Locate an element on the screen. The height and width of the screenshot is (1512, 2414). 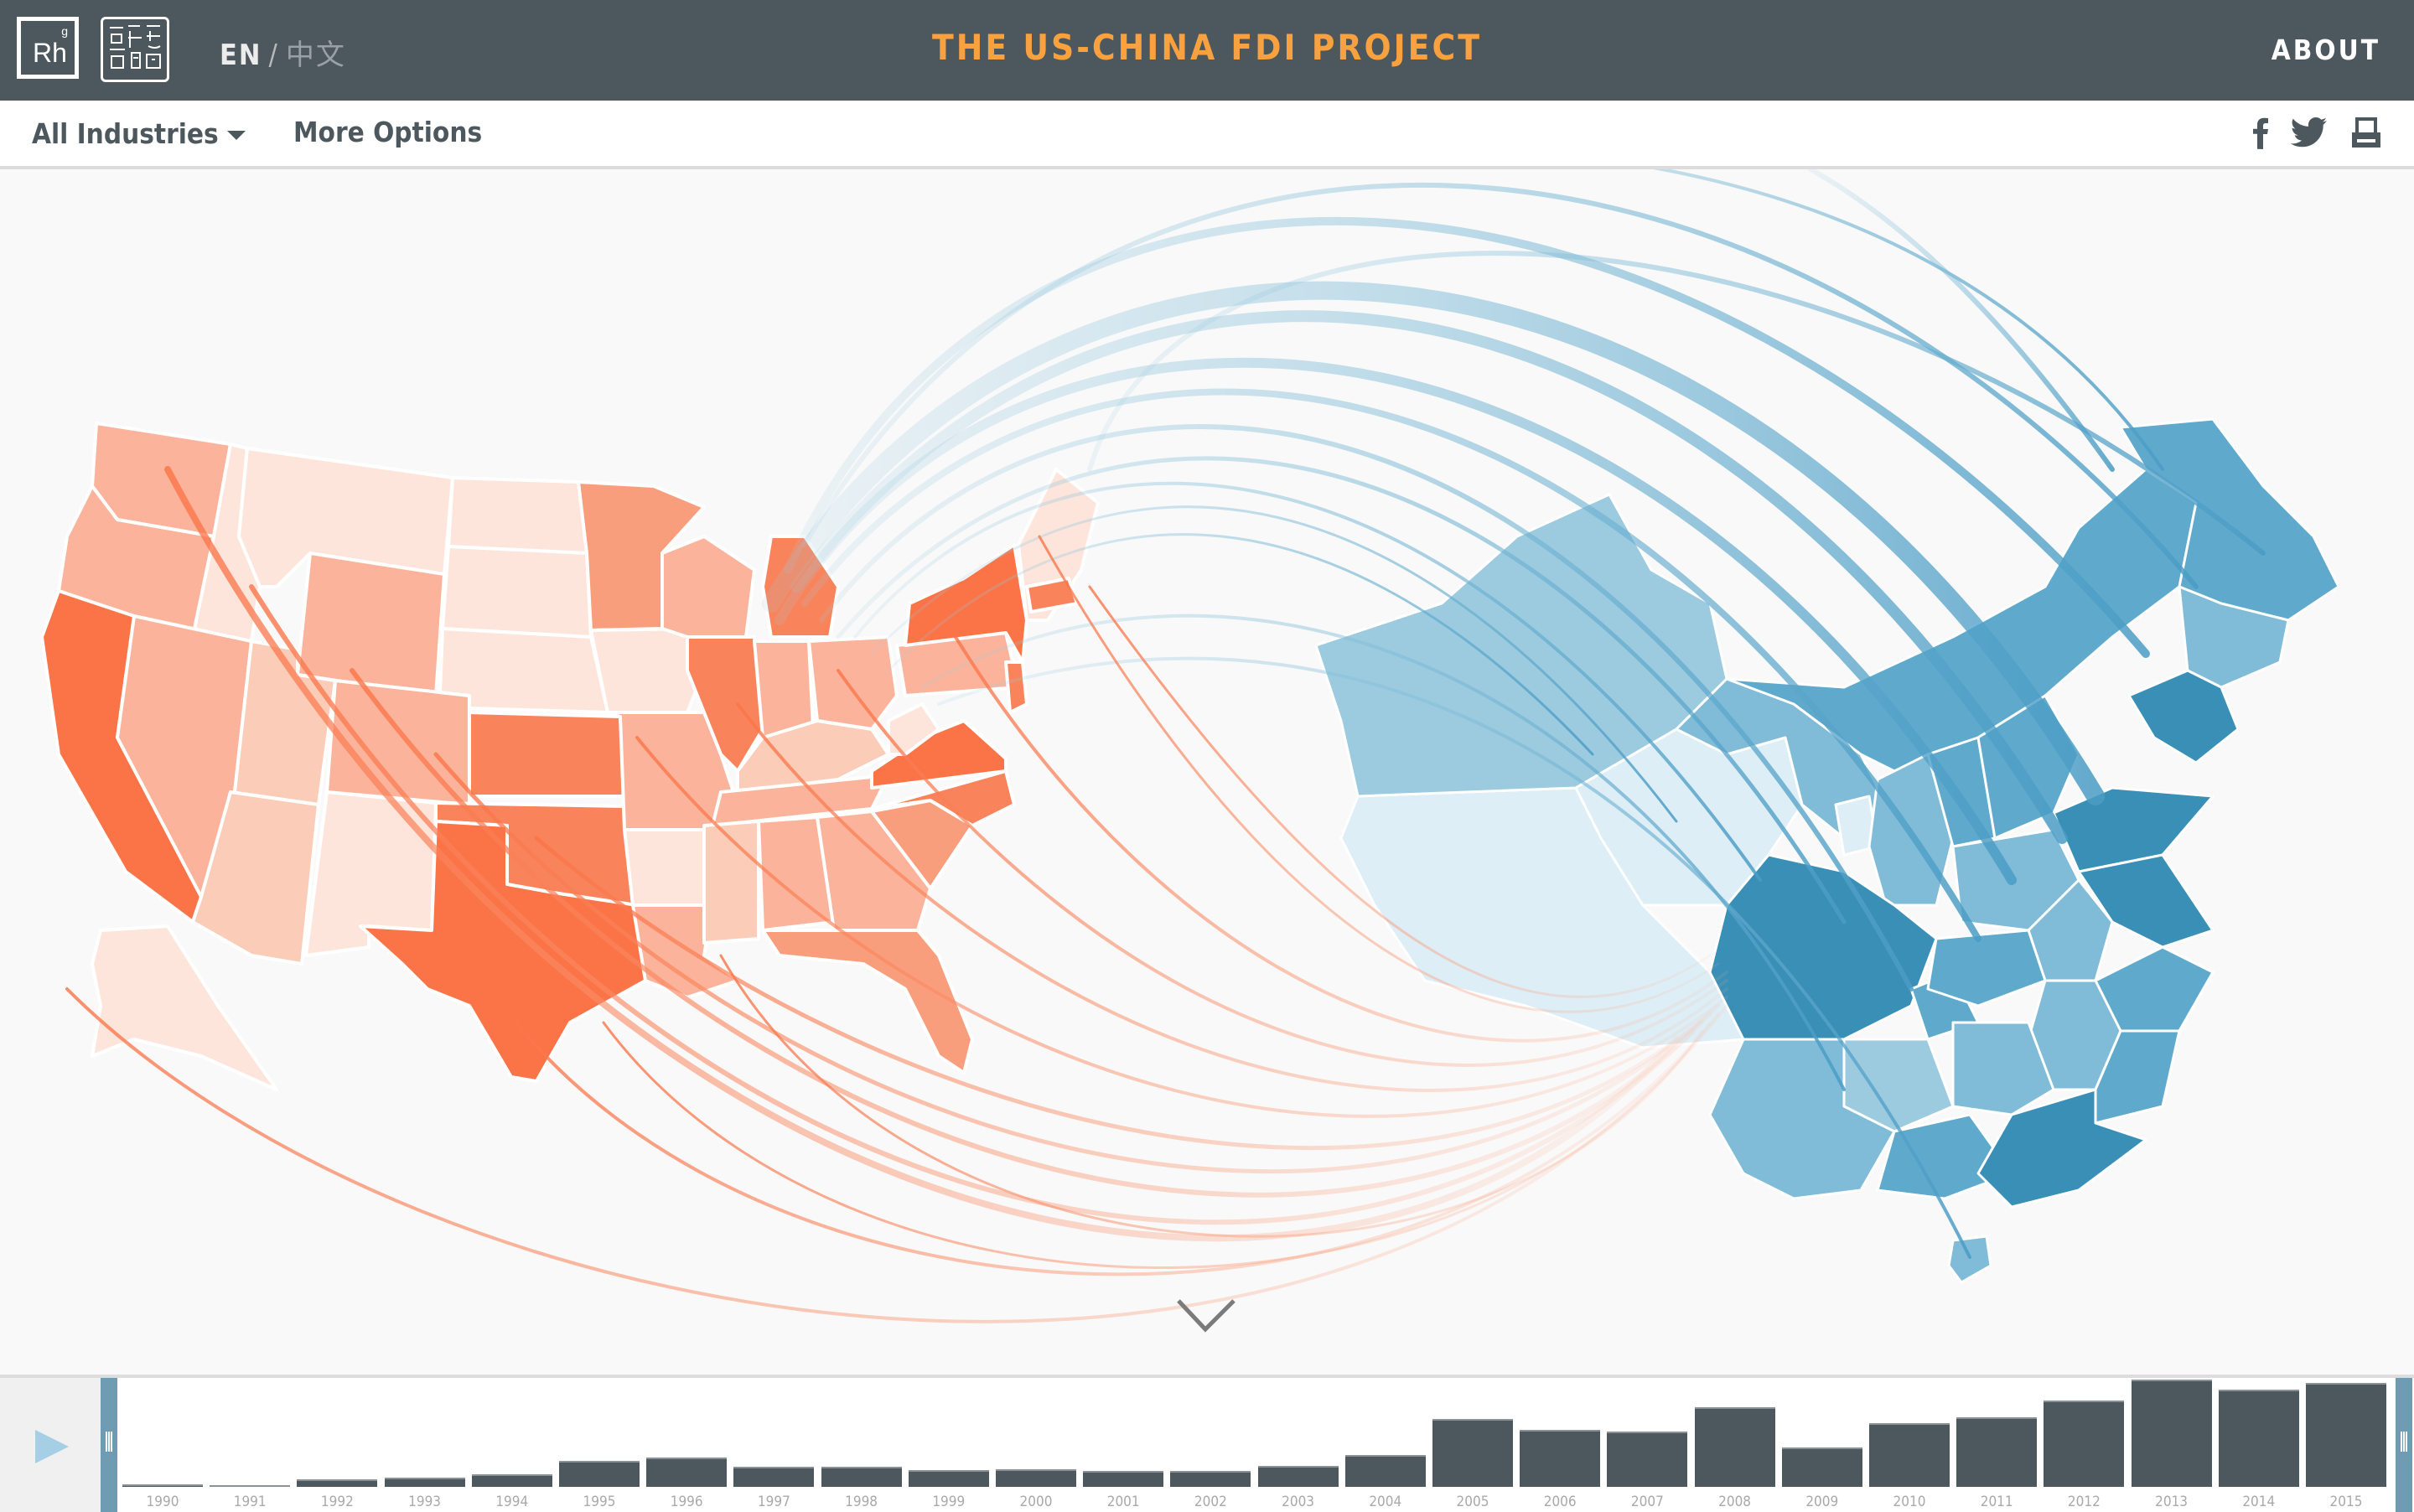
play-button is located at coordinates (51, 1445).